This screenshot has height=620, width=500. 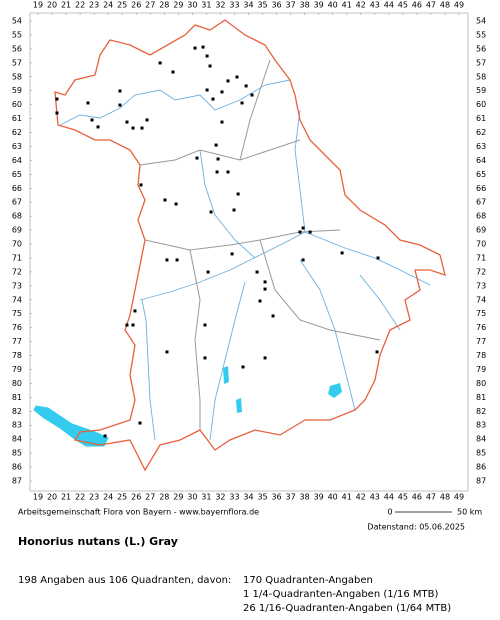 I want to click on x-tick-label: 43, so click(x=375, y=5).